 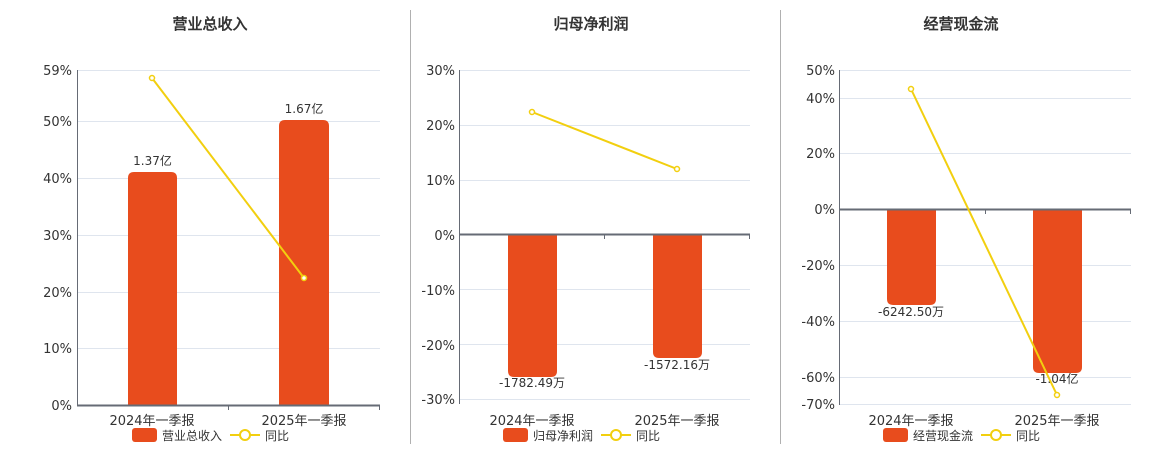 I want to click on svg-text: -1.04亿, so click(x=1056, y=378).